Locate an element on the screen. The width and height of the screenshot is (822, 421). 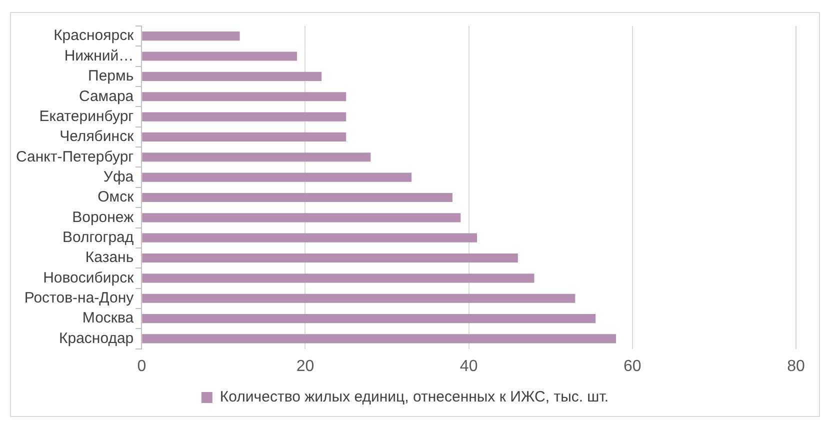
y-tick-label: Ростов-на-Дону is located at coordinates (79, 298).